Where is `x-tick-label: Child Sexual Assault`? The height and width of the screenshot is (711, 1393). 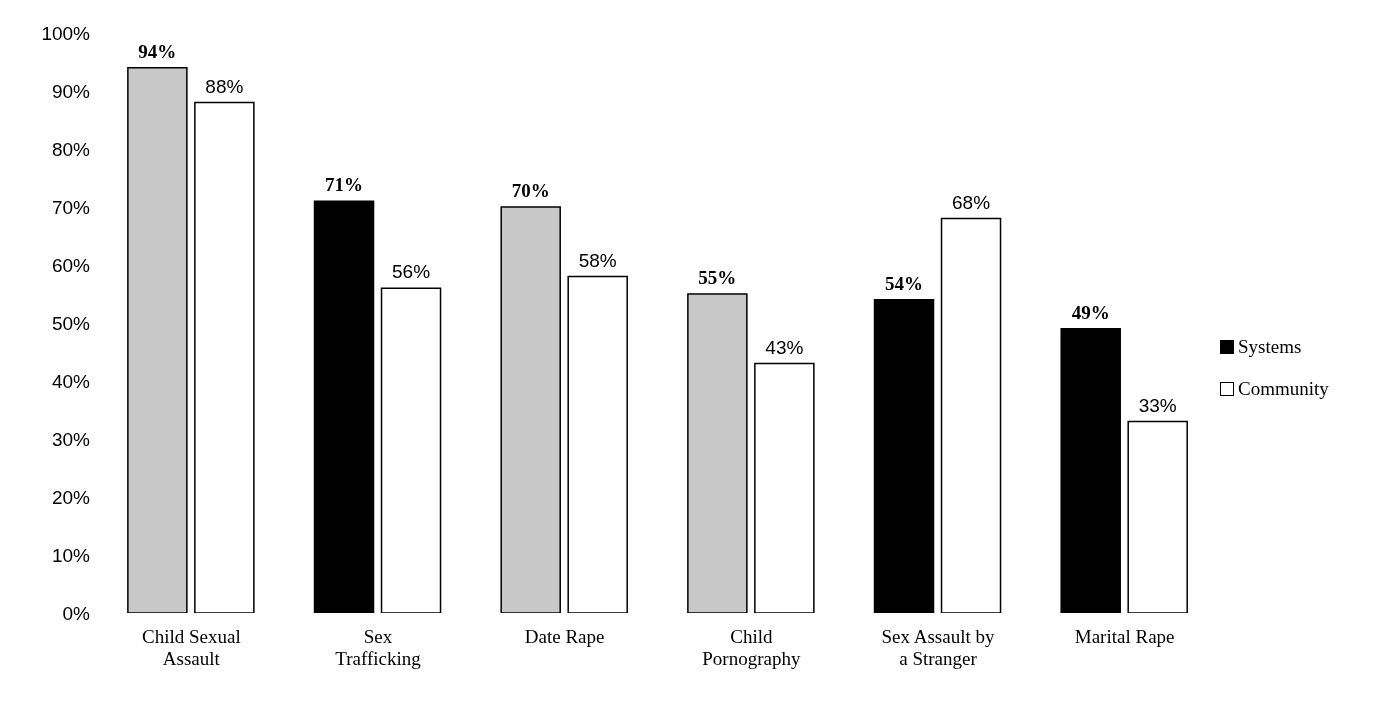 x-tick-label: Child Sexual Assault is located at coordinates (191, 647).